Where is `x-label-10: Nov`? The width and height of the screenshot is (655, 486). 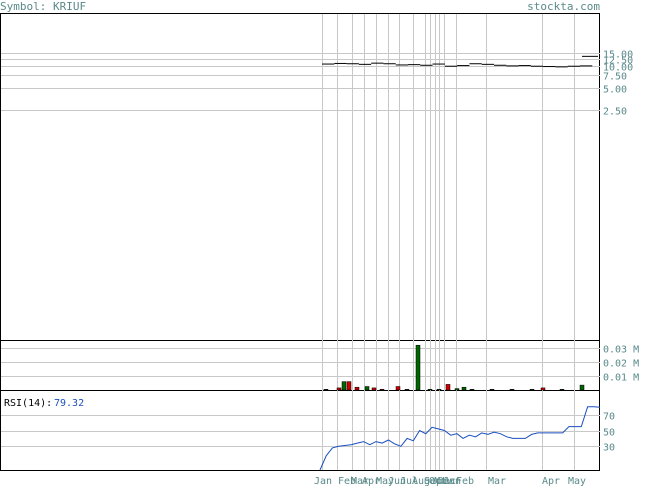
x-label-10: Nov is located at coordinates (443, 481).